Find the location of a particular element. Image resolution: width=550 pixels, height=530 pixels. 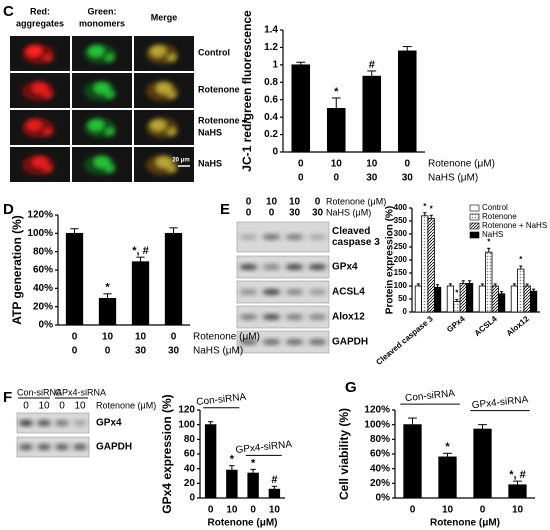

x-tick-label: Alox12 is located at coordinates (518, 326).